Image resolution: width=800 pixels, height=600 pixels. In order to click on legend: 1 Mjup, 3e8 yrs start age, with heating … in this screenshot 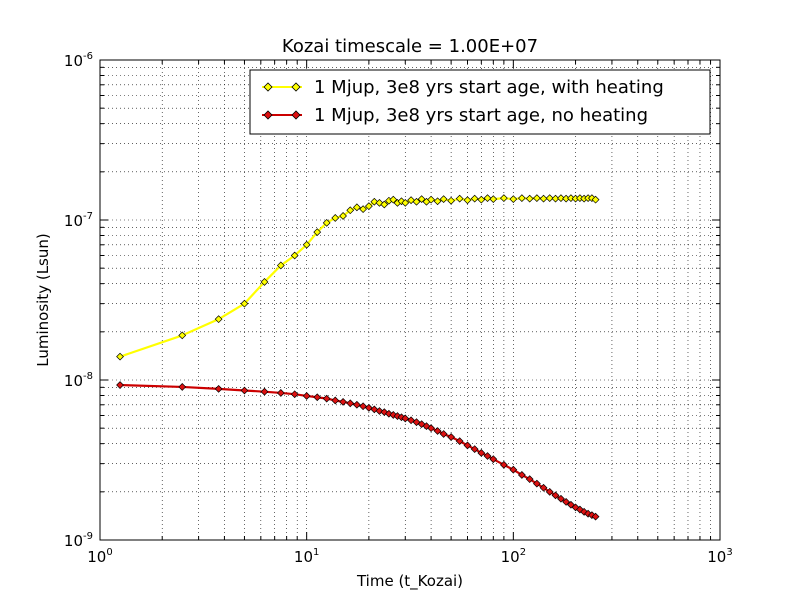, I will do `click(480, 102)`.